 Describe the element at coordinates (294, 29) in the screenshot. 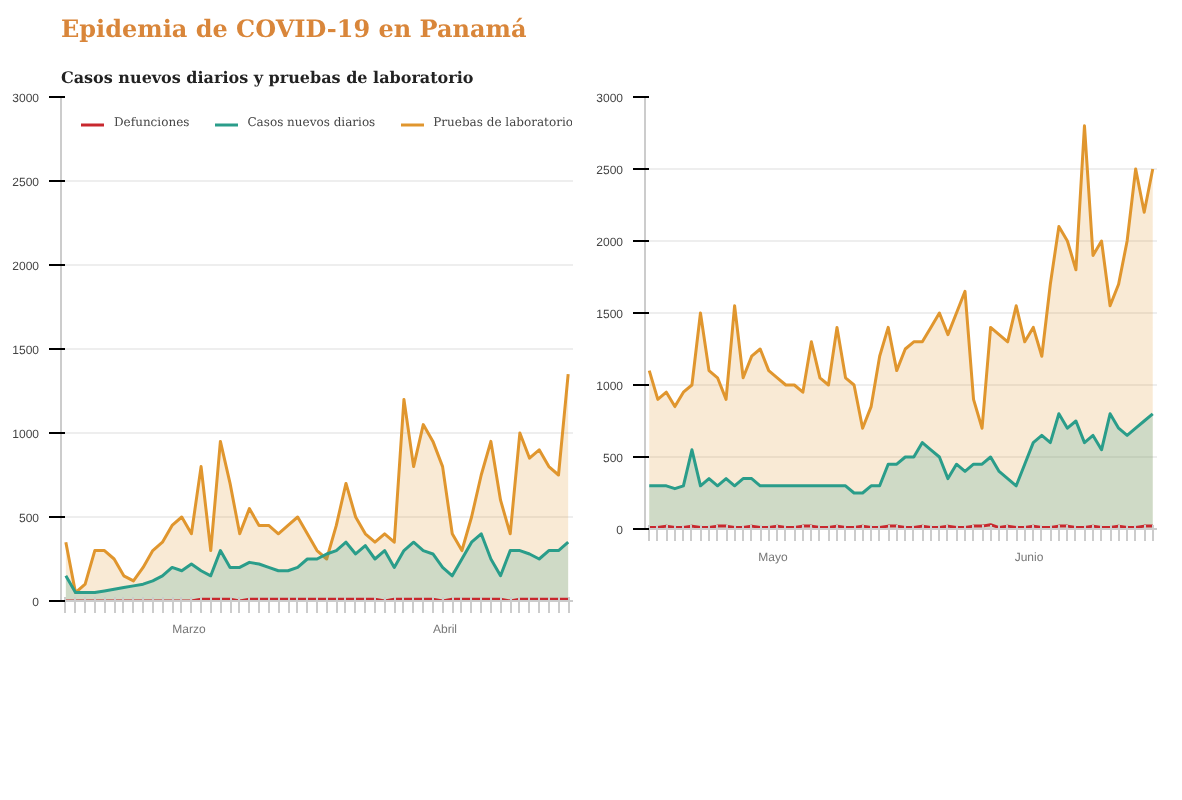

I see `chart-title: Epidemia de COVID-19 en Panamá` at that location.